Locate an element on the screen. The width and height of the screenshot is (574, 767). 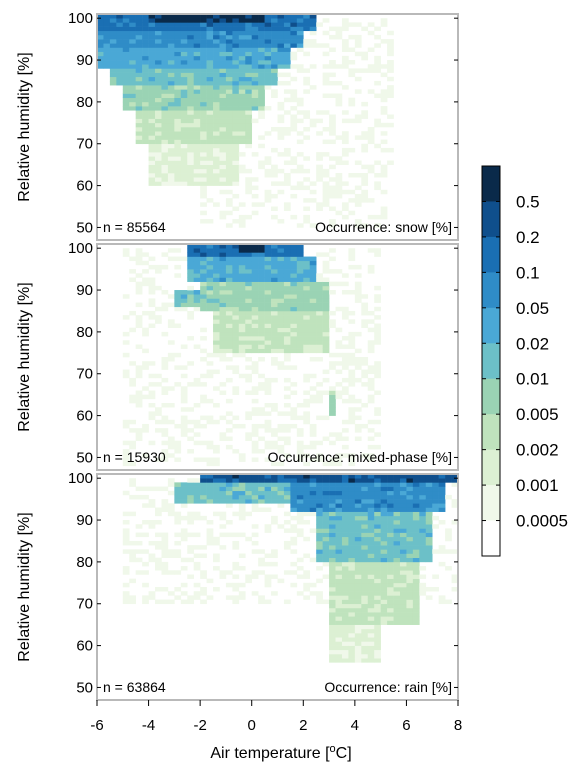
colorbar-label: 0.2 is located at coordinates (528, 237).